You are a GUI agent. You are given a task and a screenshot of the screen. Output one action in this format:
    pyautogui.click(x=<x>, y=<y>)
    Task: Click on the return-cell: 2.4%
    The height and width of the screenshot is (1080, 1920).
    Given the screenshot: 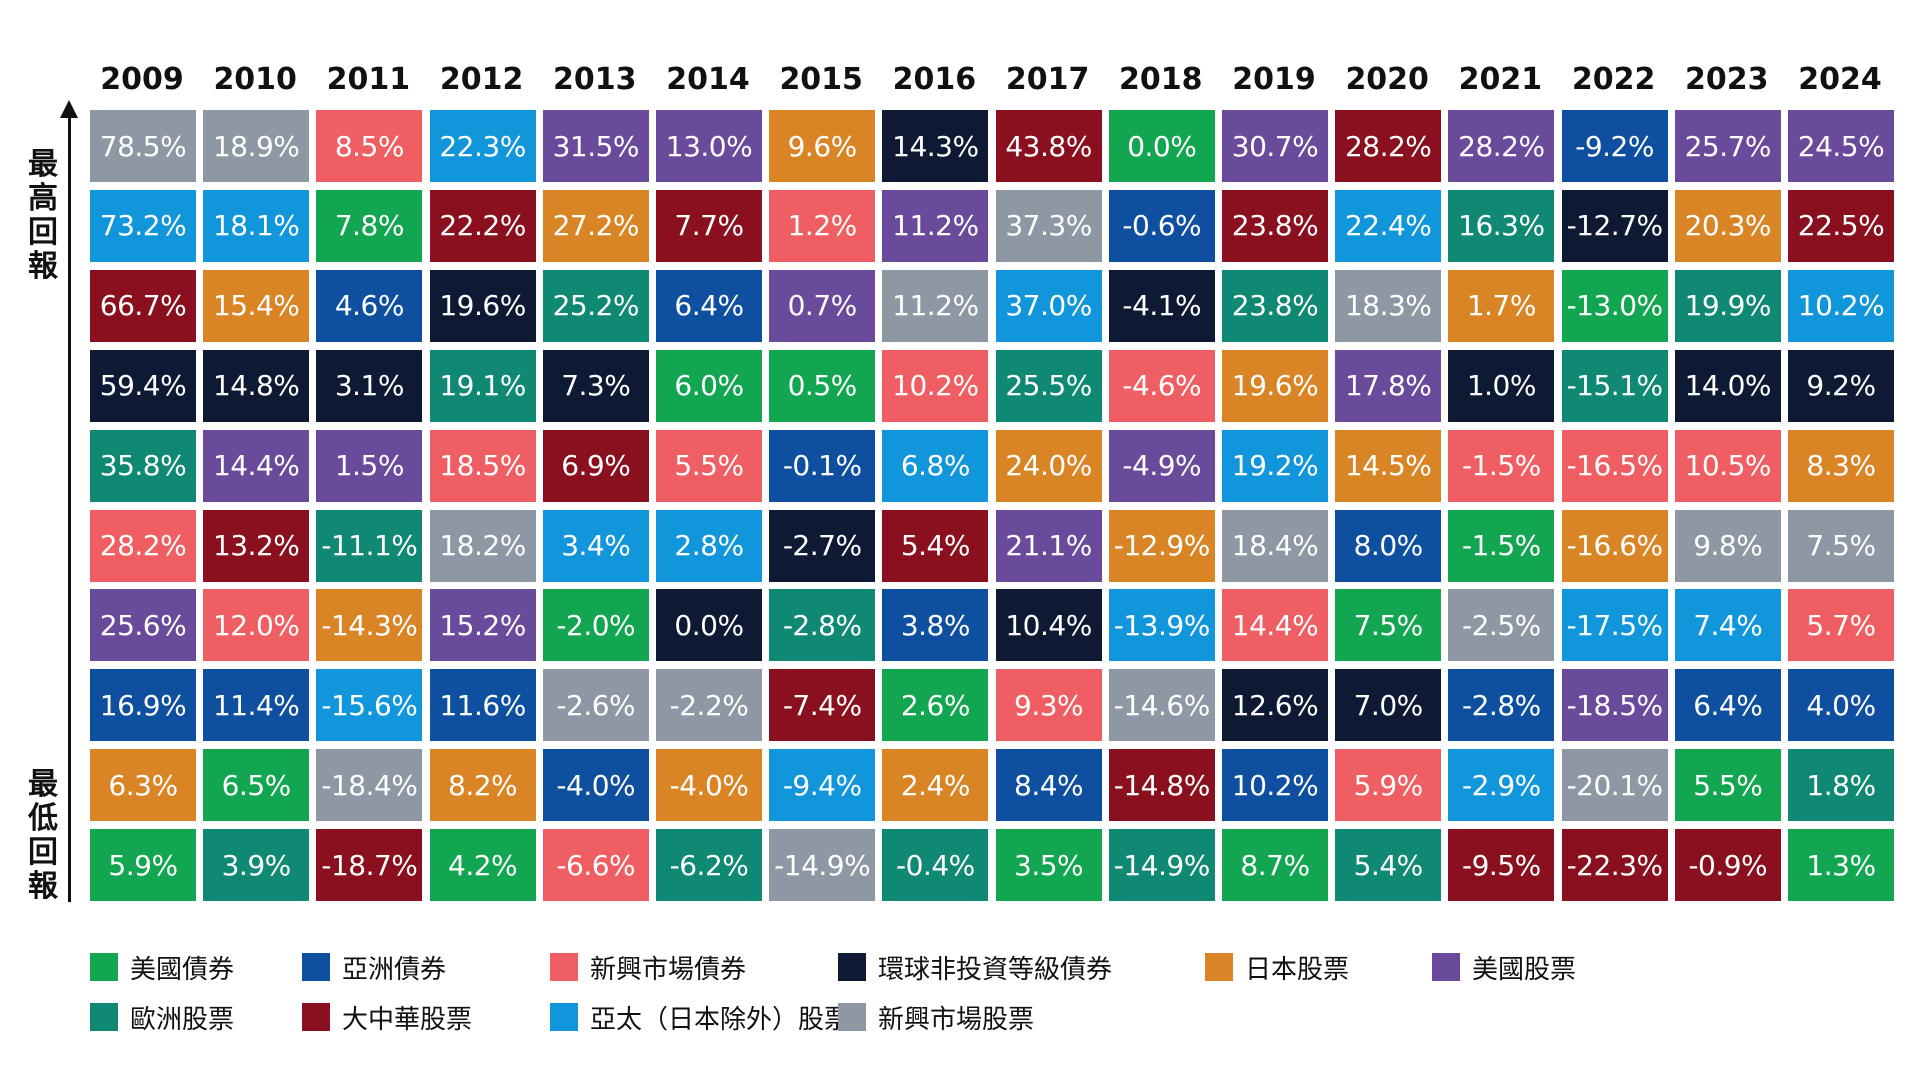 What is the action you would take?
    pyautogui.click(x=935, y=785)
    